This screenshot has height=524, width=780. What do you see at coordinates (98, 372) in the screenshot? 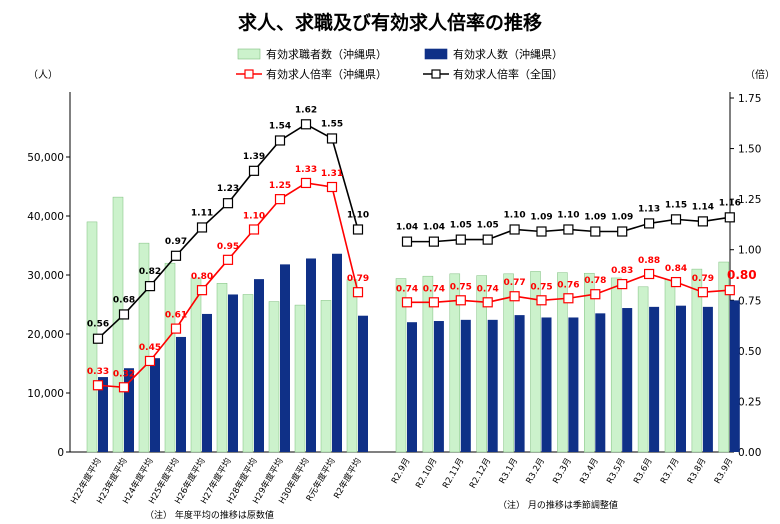
I see `okinawa-ratio-data-label: 0.33` at bounding box center [98, 372].